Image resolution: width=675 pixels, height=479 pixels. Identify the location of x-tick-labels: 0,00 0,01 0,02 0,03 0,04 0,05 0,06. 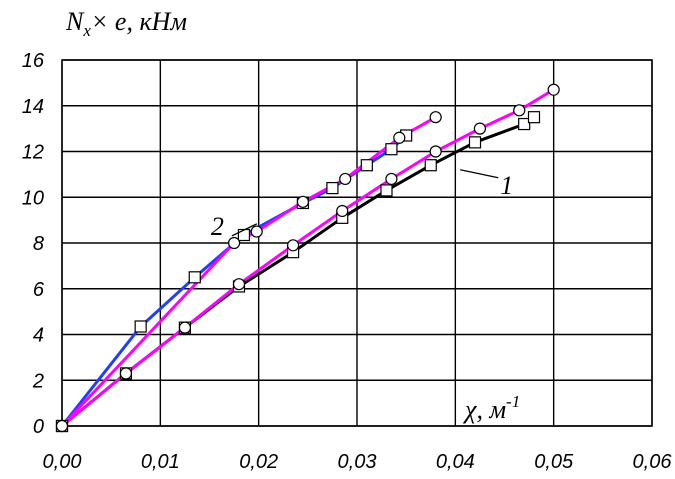
(358, 462).